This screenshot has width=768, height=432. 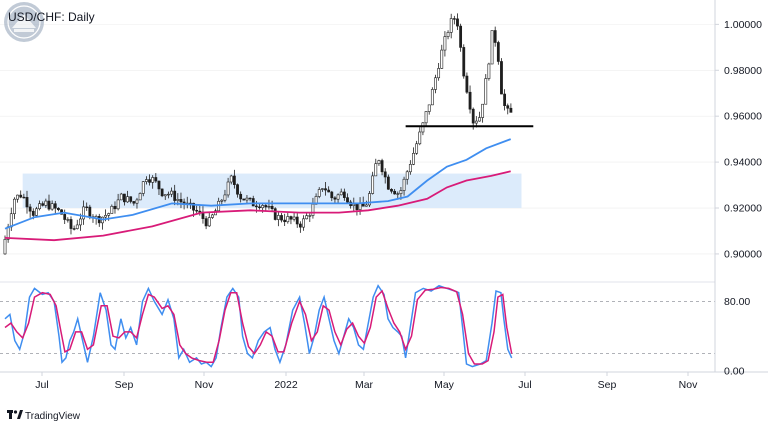 I want to click on time-tick-label: 2022, so click(x=286, y=385).